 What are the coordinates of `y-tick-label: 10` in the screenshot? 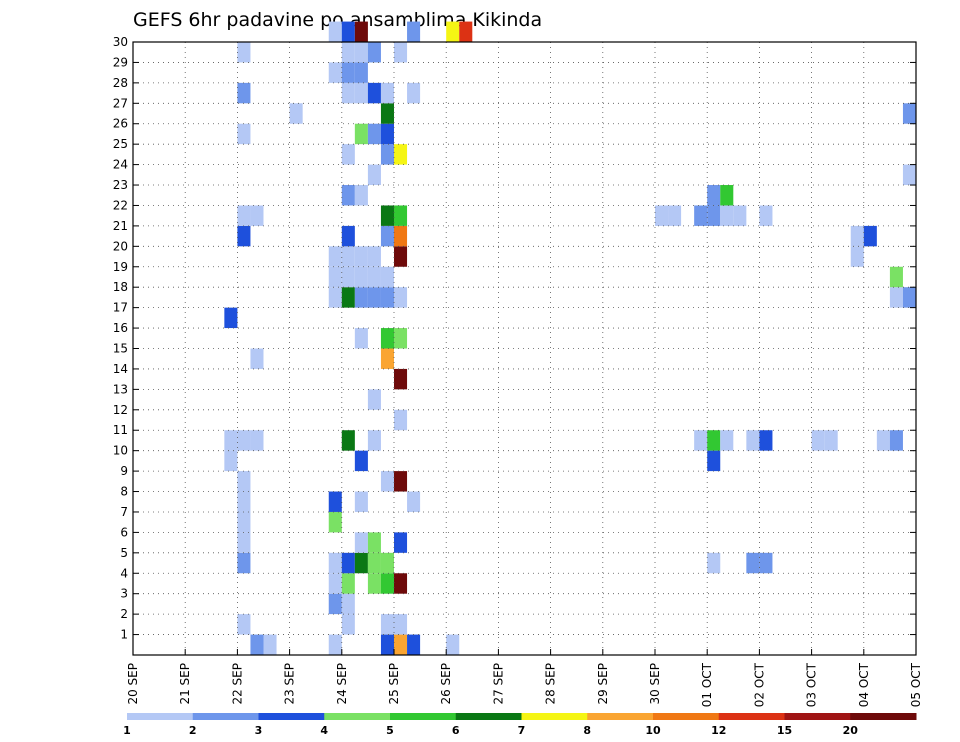 It's located at (120, 451).